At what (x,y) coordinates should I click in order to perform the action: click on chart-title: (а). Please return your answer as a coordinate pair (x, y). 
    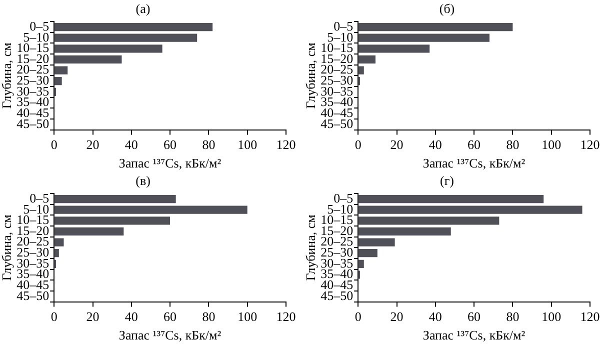
    Looking at the image, I should click on (143, 8).